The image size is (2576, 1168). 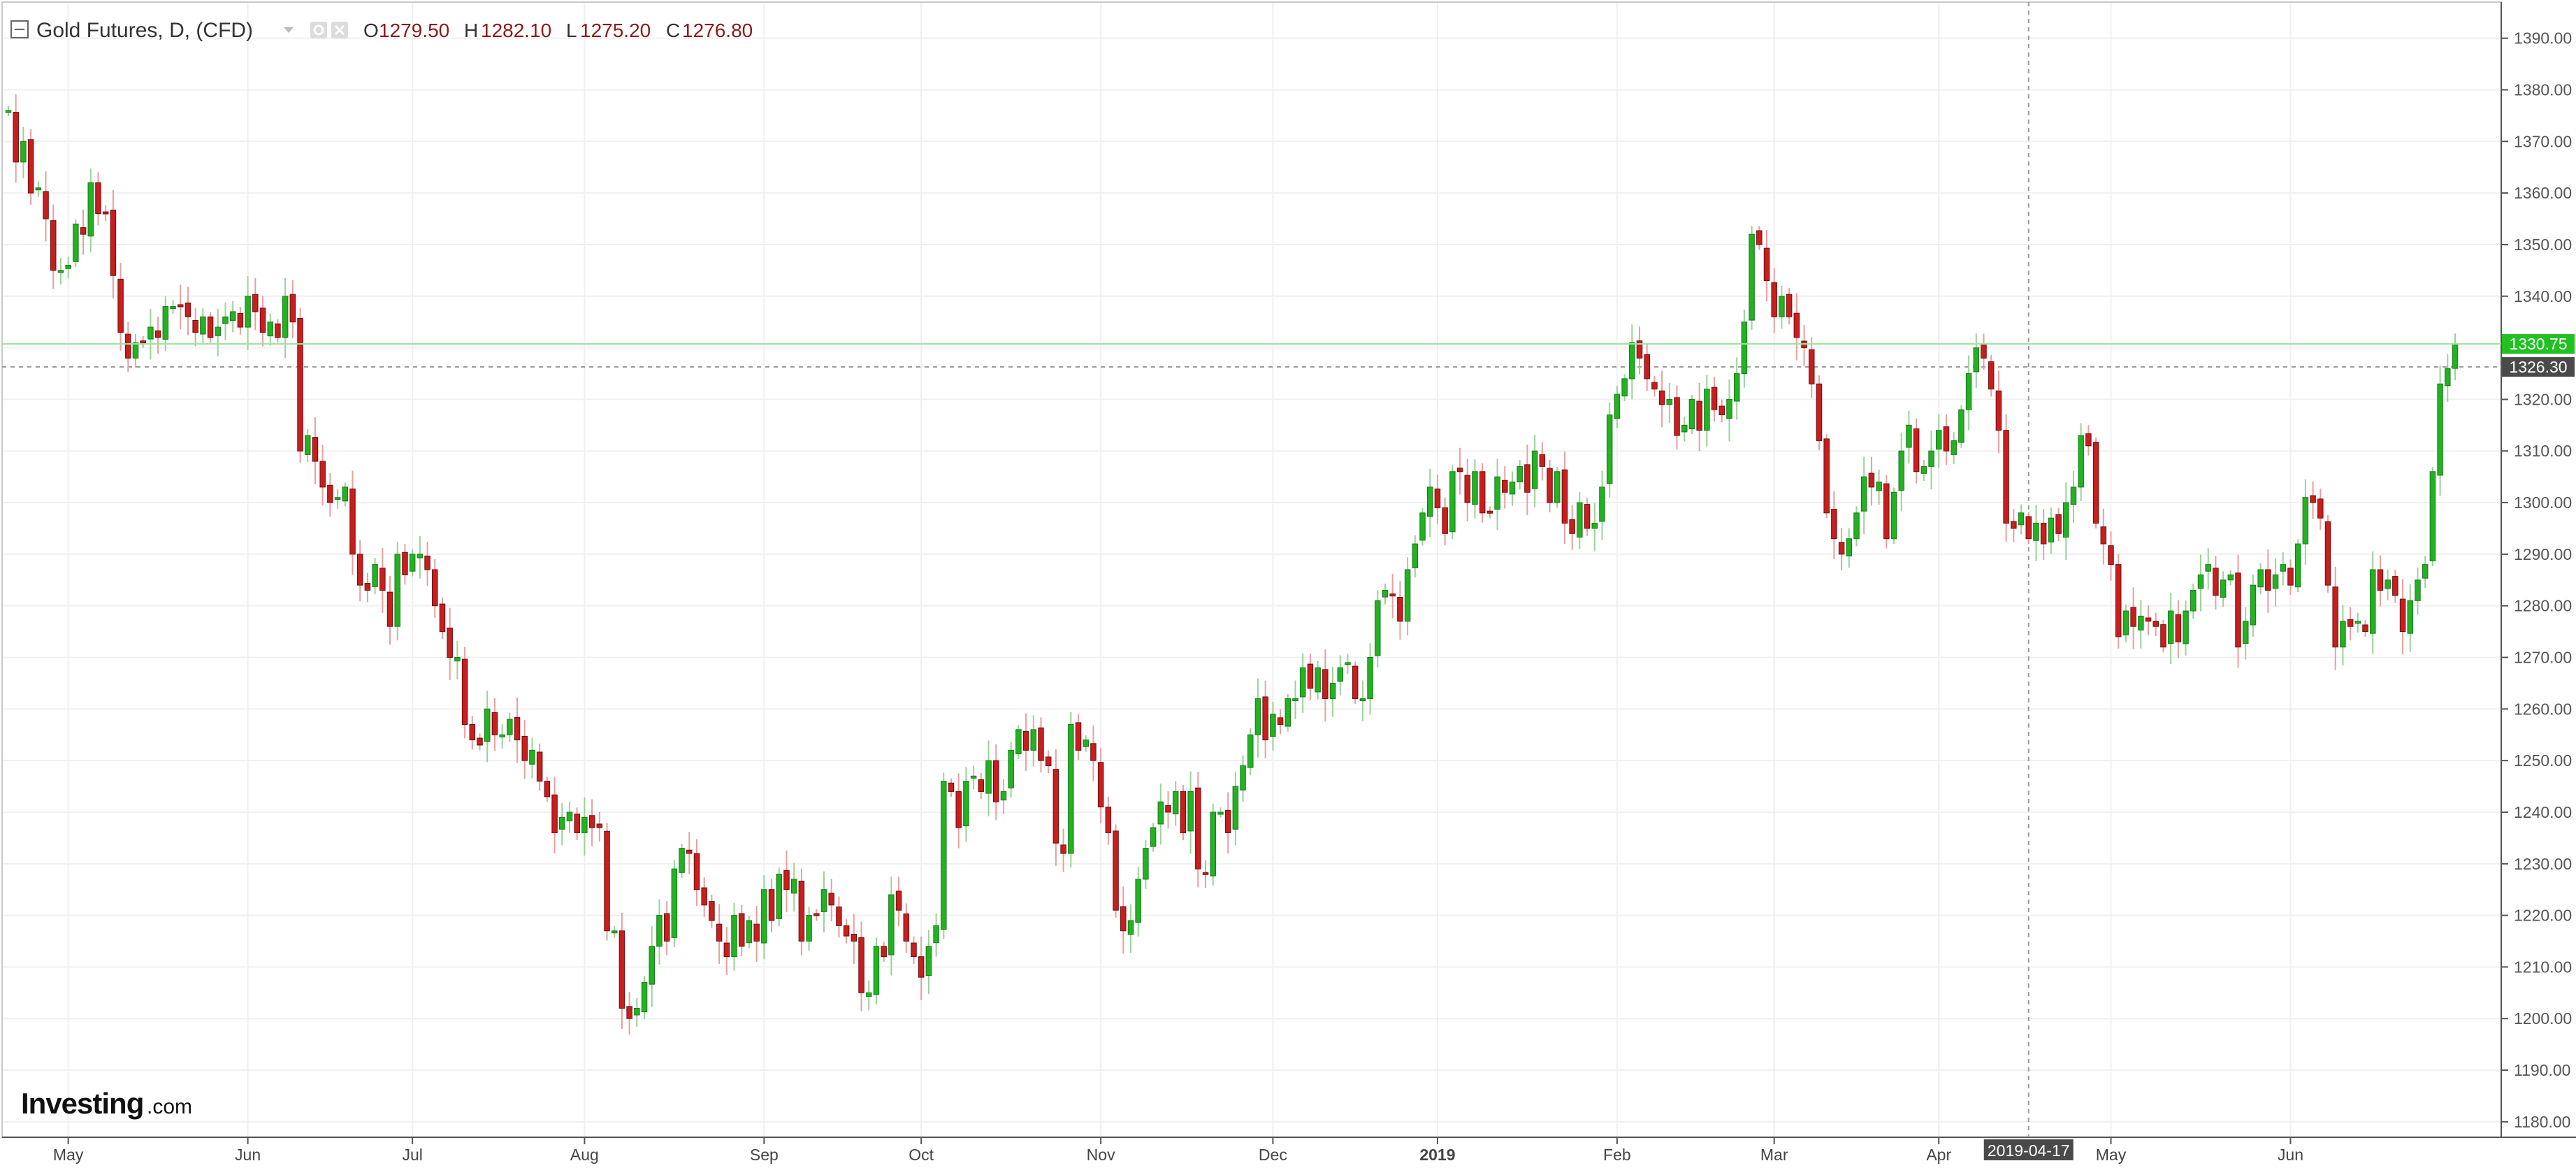 What do you see at coordinates (289, 30) in the screenshot?
I see `dropdown-icon` at bounding box center [289, 30].